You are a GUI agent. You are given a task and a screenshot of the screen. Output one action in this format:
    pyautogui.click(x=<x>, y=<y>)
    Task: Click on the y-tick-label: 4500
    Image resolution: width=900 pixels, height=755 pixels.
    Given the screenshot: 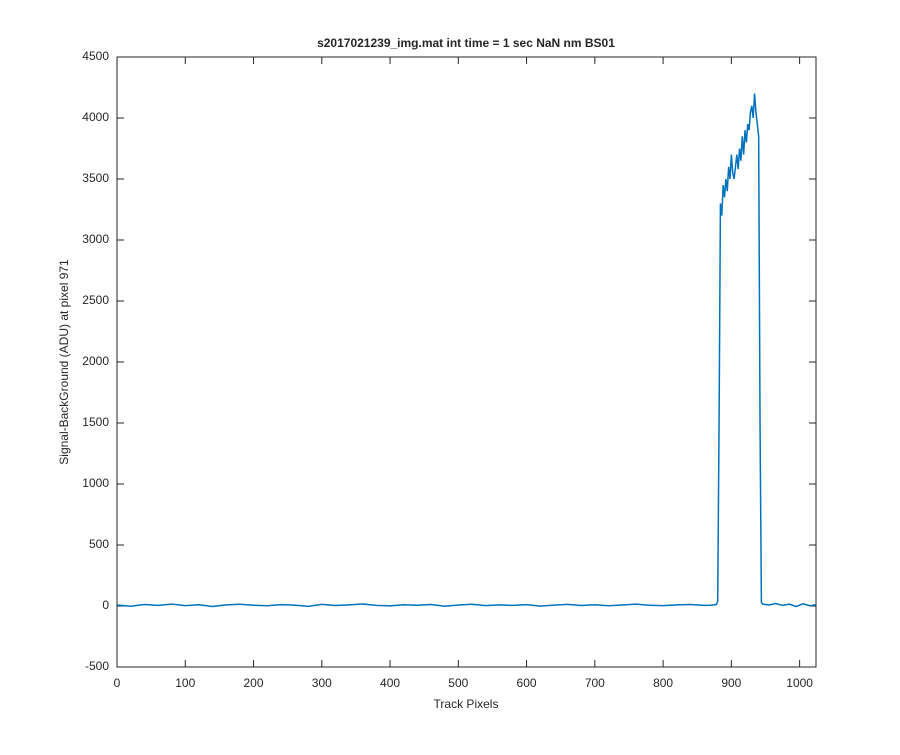 What is the action you would take?
    pyautogui.click(x=95, y=56)
    